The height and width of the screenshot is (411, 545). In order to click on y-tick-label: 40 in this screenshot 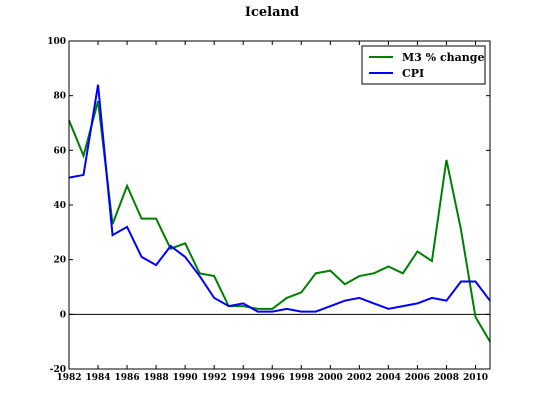, I will do `click(59, 206)`.